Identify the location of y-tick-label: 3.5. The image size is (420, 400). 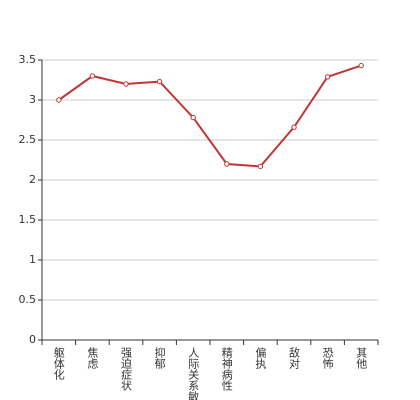
(28, 59).